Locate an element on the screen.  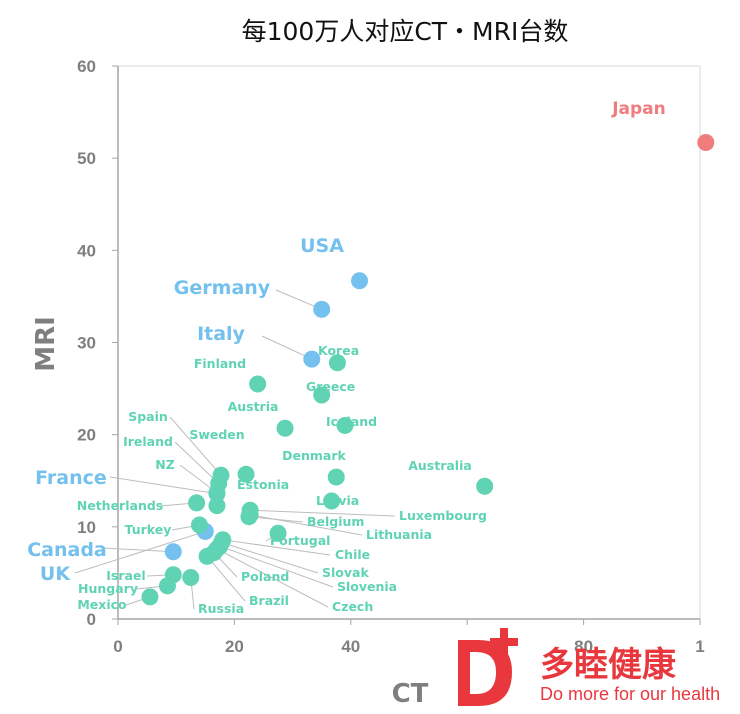
point-netherlands is located at coordinates (197, 503).